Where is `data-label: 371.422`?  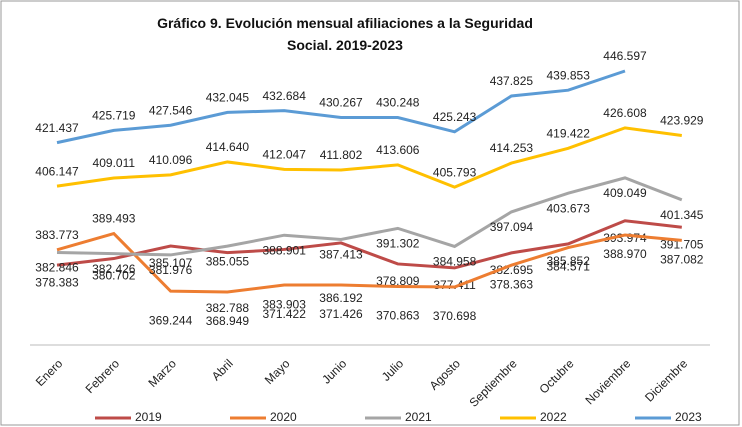
data-label: 371.422 is located at coordinates (285, 314).